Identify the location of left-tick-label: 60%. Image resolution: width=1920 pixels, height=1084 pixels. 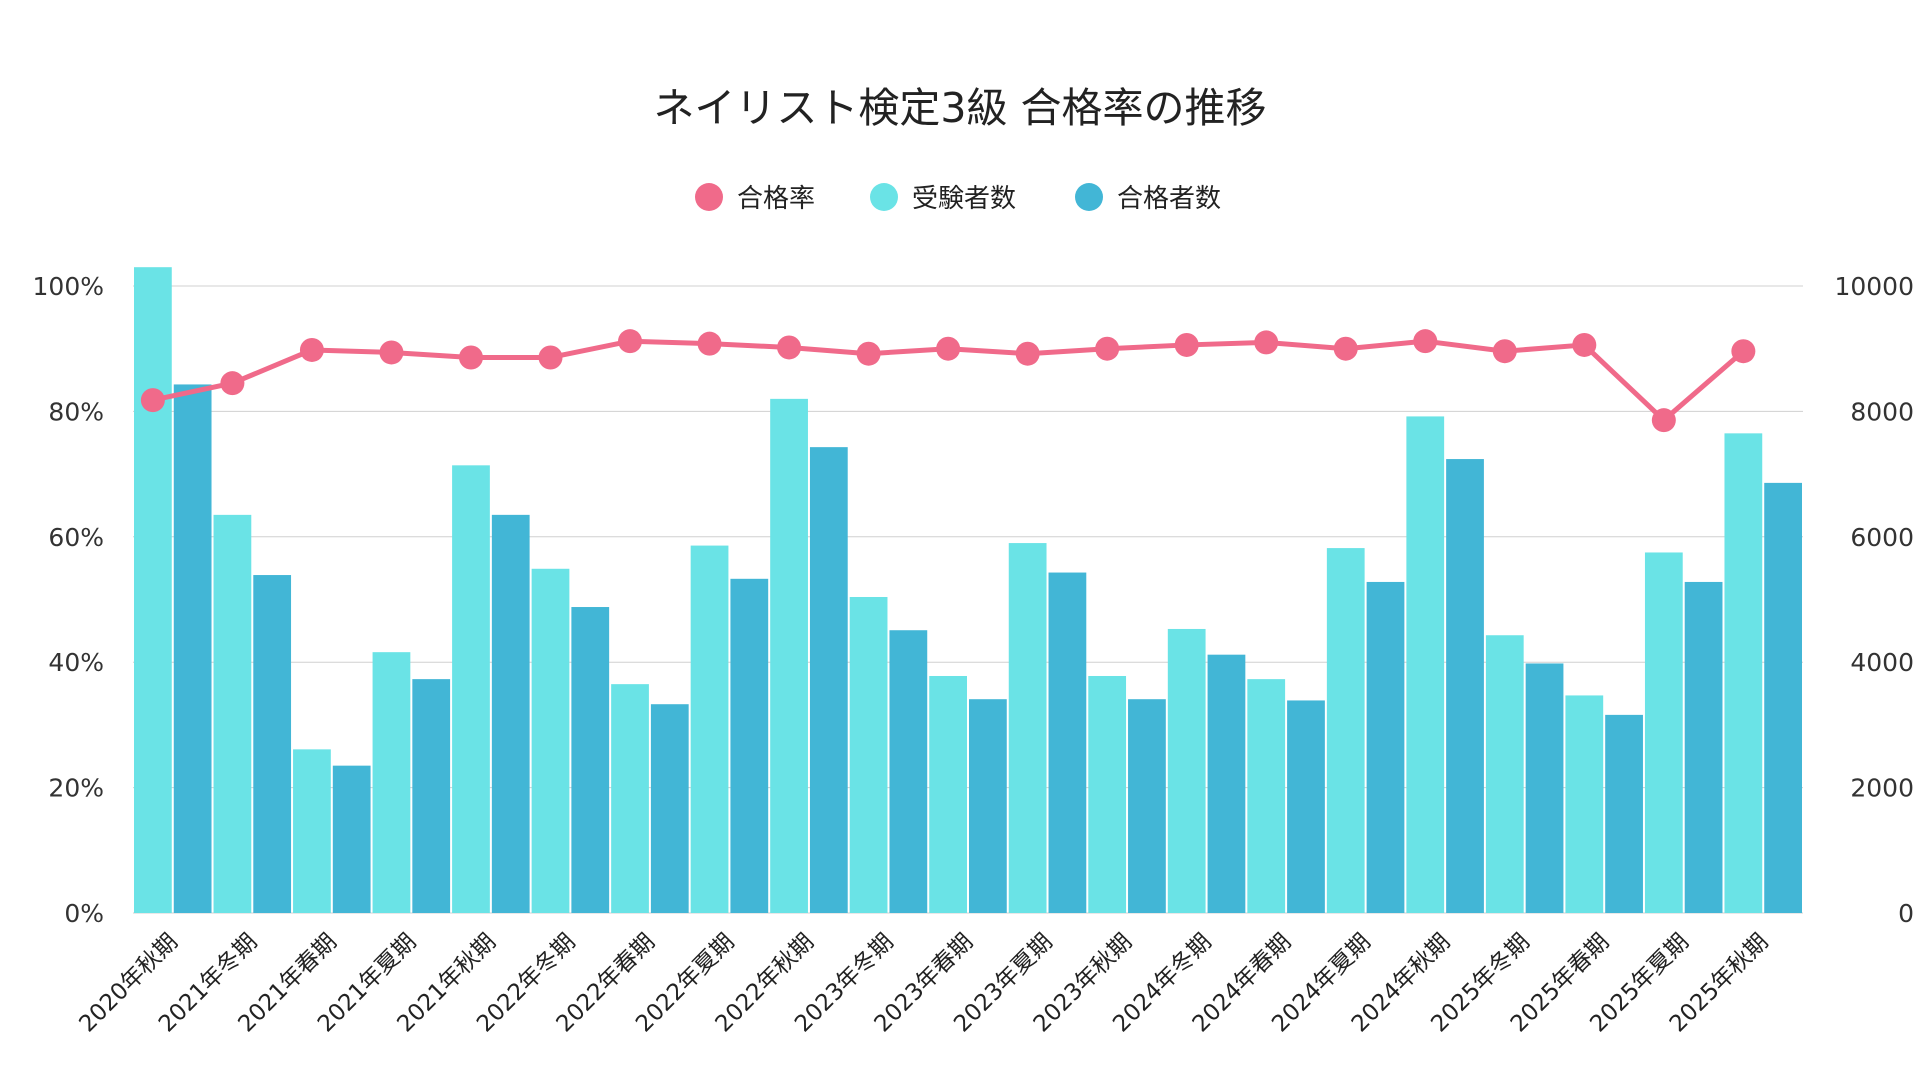
(76, 537).